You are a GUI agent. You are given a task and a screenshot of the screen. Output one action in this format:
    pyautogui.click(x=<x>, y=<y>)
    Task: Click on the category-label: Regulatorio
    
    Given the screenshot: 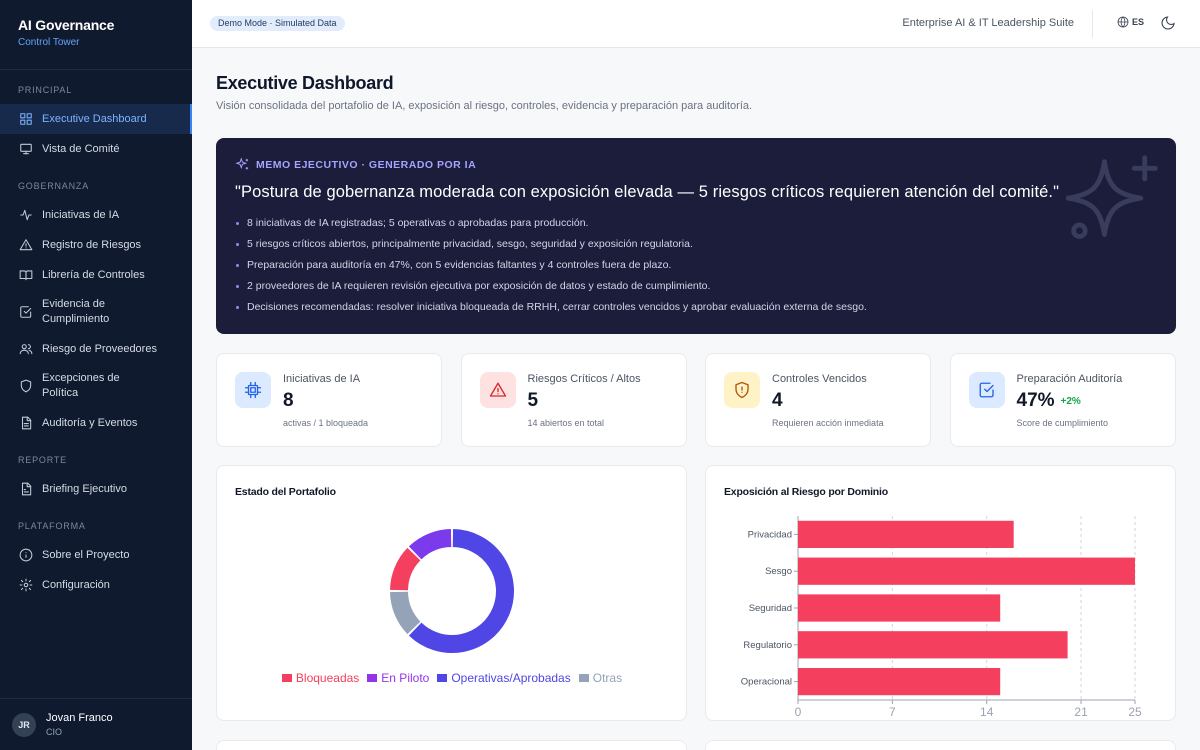 What is the action you would take?
    pyautogui.click(x=767, y=645)
    